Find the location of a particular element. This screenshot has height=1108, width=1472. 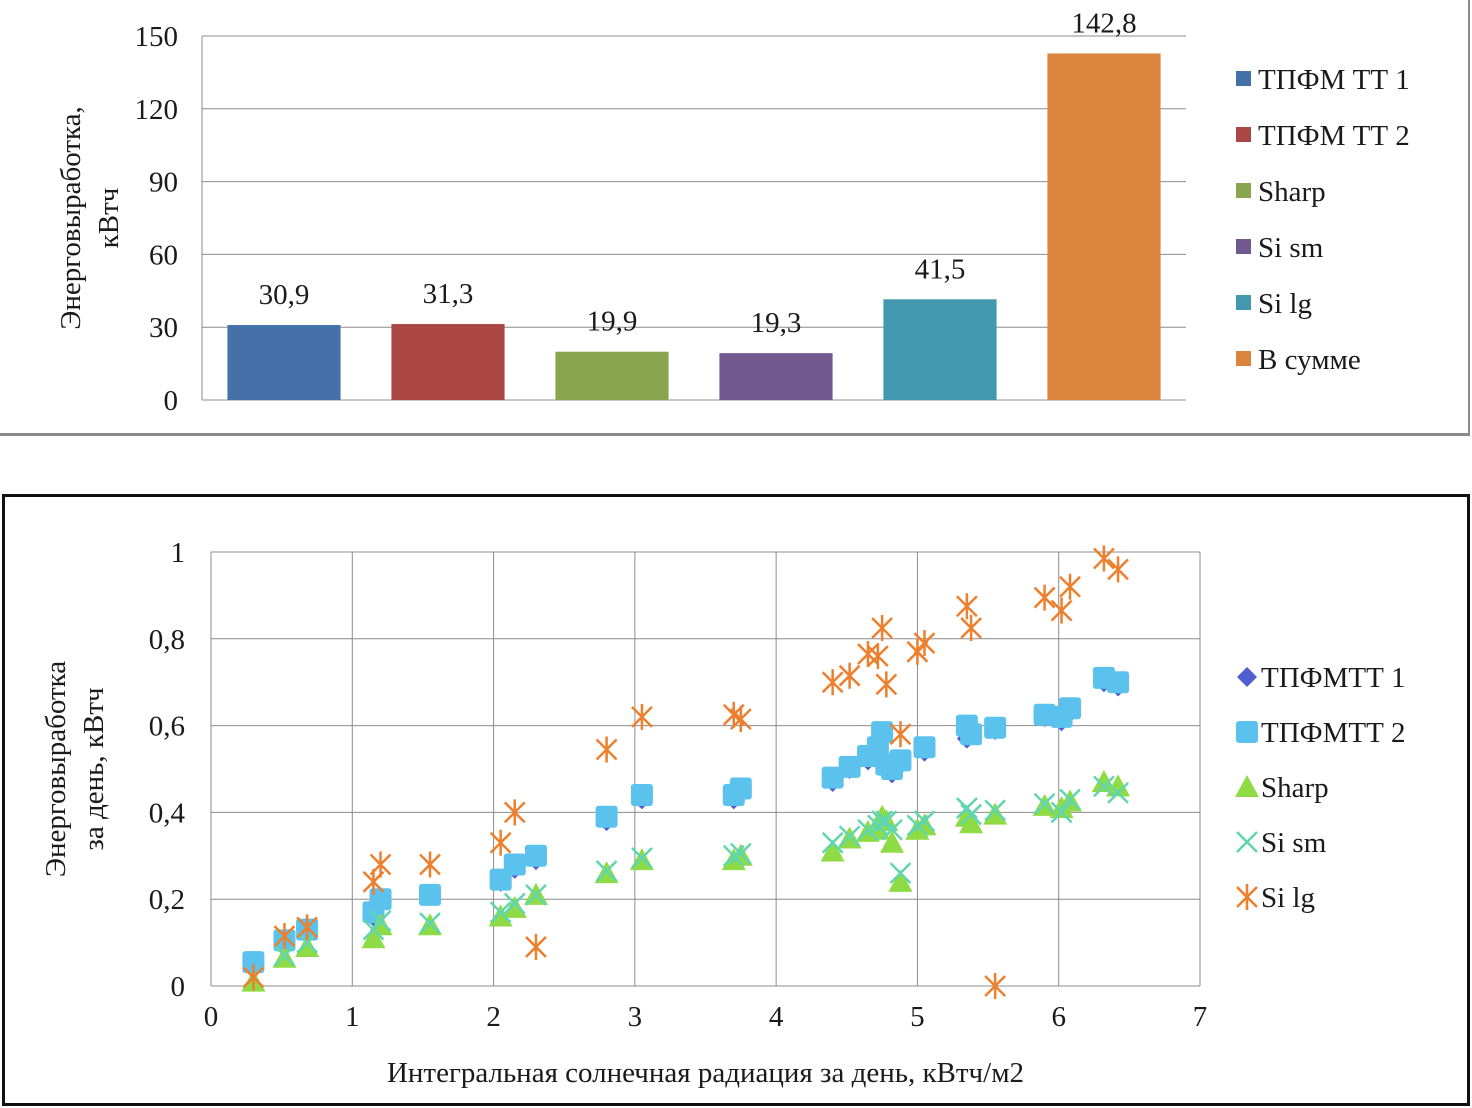

bar-legend-label: Si lg is located at coordinates (1285, 304).